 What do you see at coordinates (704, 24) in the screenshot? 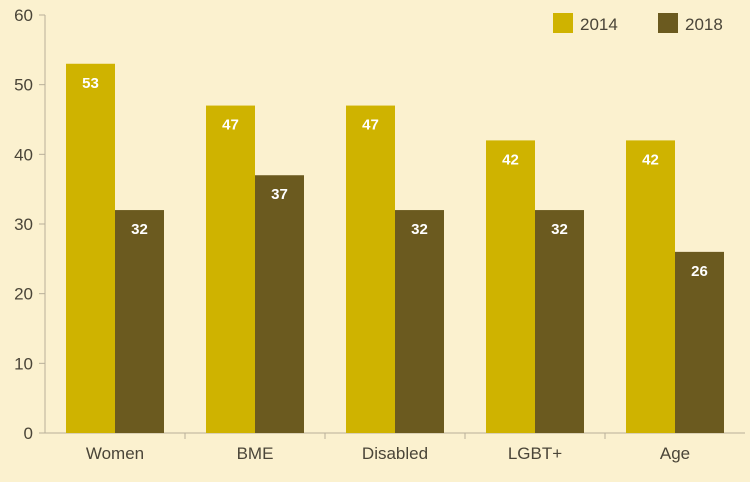
I see `legend-label: 2018` at bounding box center [704, 24].